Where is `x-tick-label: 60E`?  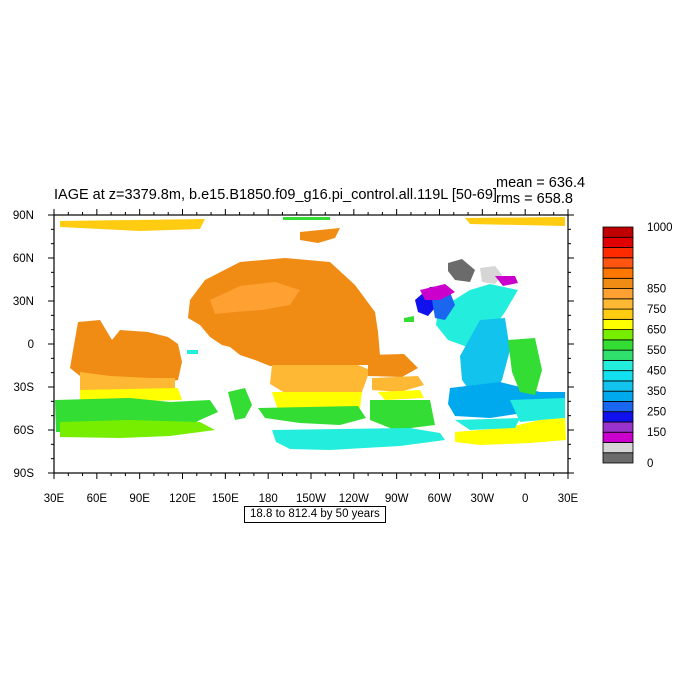
x-tick-label: 60E is located at coordinates (97, 499).